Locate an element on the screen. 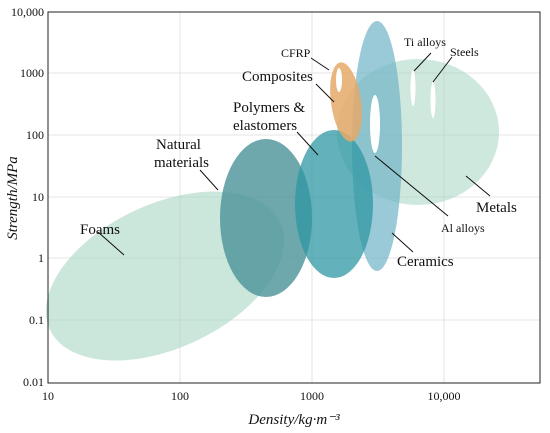  y-axis-title: Strength/MPa is located at coordinates (13, 198).